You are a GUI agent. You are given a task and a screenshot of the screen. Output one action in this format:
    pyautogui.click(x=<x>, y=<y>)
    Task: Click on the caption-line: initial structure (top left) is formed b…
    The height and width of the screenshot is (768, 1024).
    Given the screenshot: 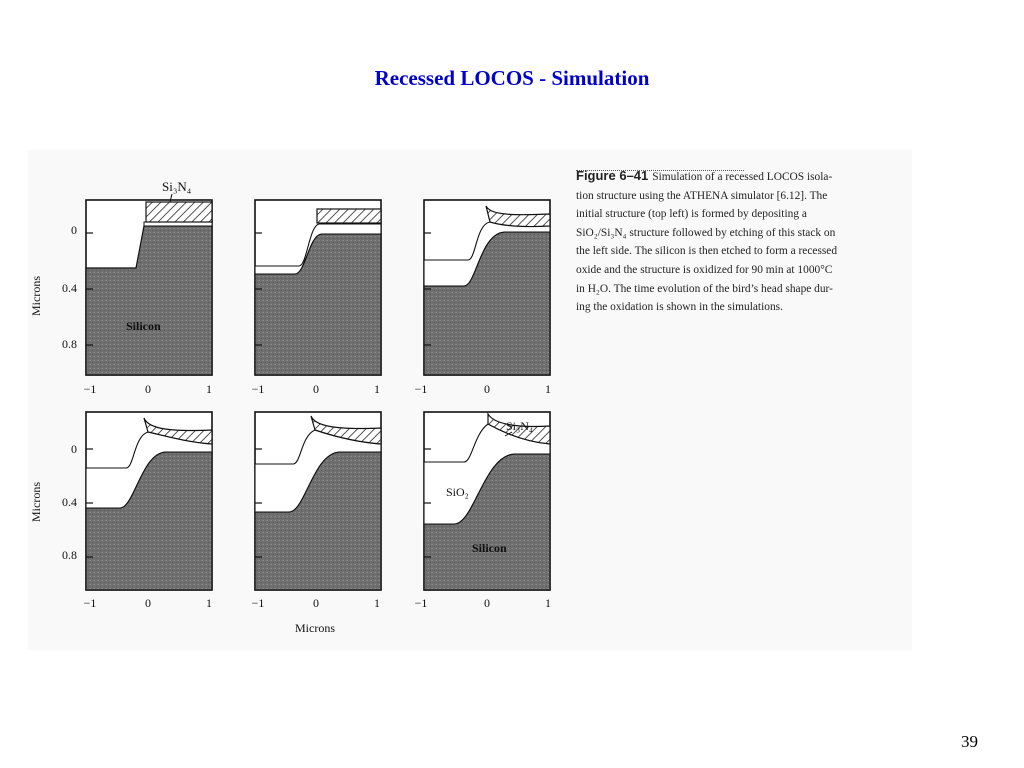 What is the action you would take?
    pyautogui.click(x=691, y=214)
    